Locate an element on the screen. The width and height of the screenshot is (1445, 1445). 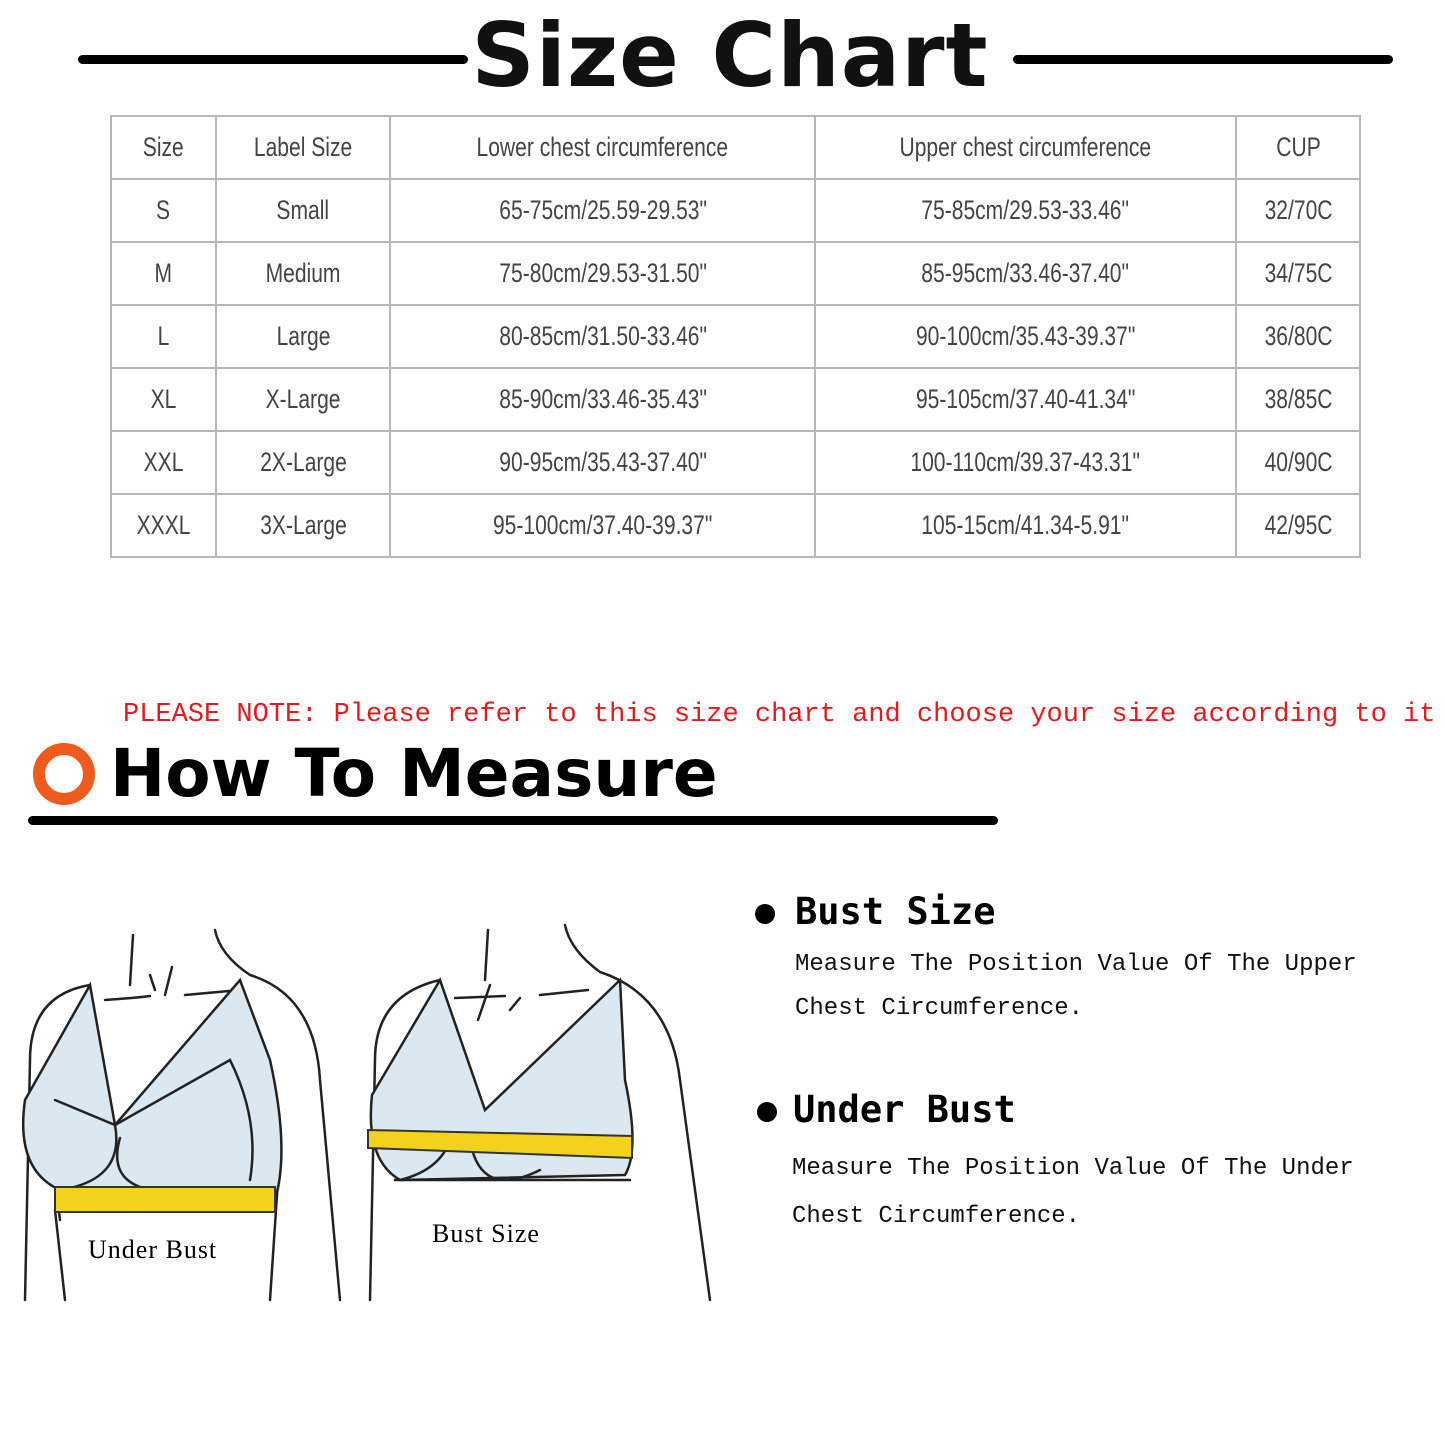
right-bra is located at coordinates (501, 1079).